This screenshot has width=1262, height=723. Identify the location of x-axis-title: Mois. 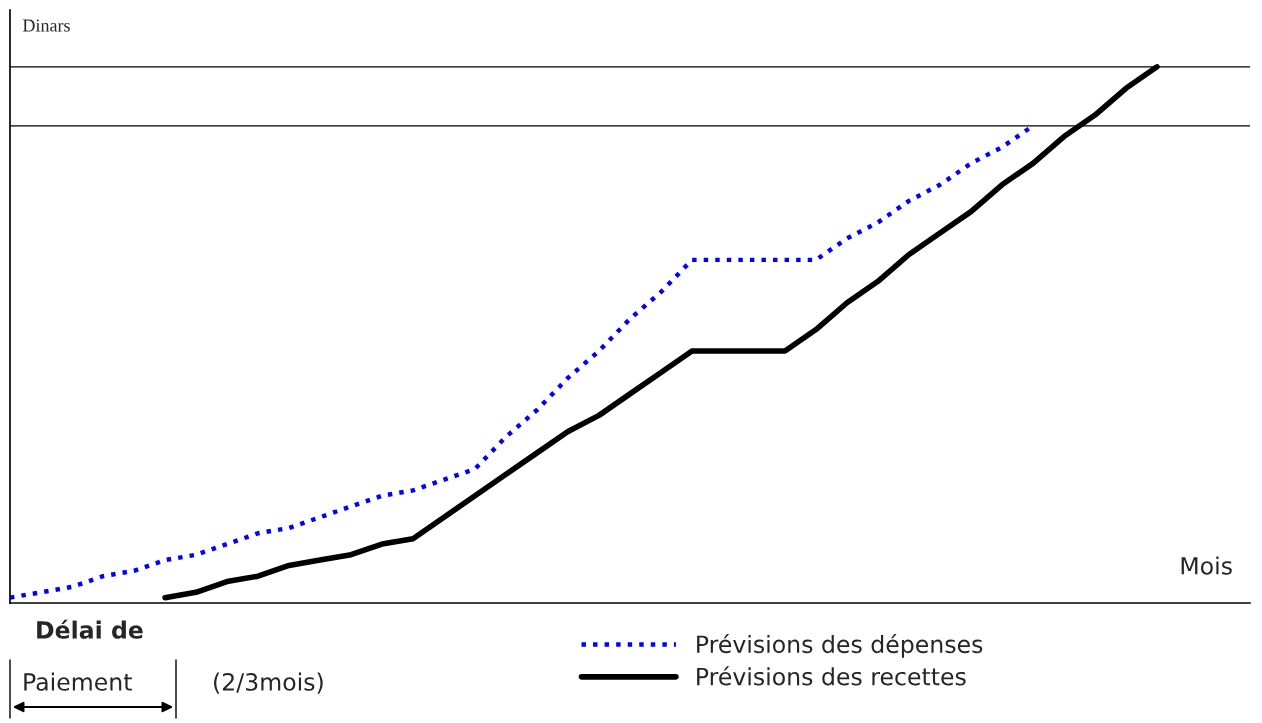
(1206, 565).